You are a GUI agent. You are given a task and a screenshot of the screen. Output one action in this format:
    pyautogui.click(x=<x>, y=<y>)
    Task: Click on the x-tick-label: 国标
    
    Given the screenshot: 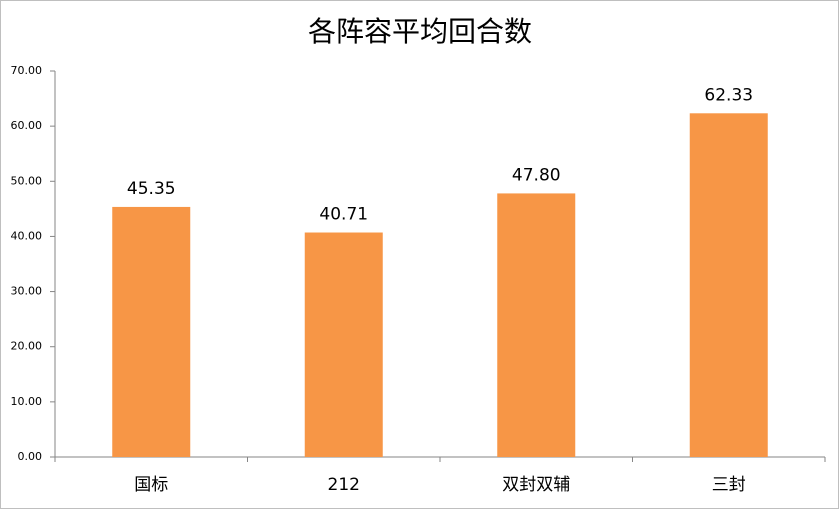 What is the action you would take?
    pyautogui.click(x=151, y=485)
    